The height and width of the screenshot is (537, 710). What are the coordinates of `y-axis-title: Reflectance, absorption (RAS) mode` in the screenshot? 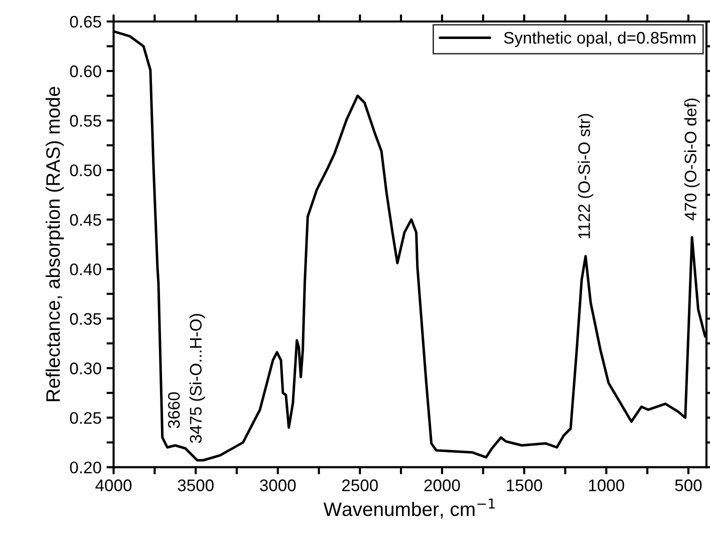 It's located at (55, 244).